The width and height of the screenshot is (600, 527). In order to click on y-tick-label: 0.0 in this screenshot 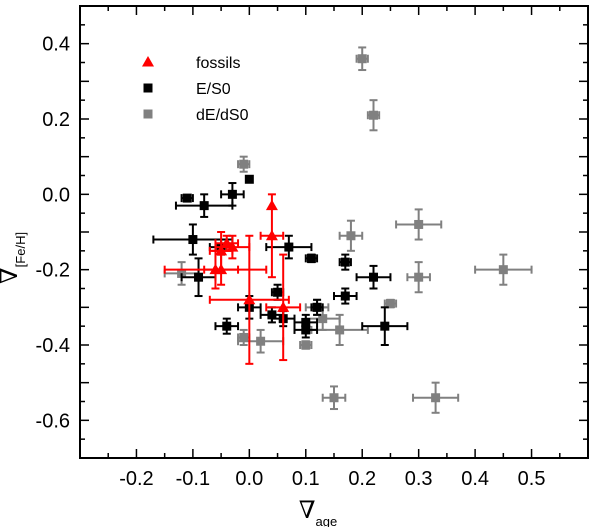, I will do `click(56, 195)`.